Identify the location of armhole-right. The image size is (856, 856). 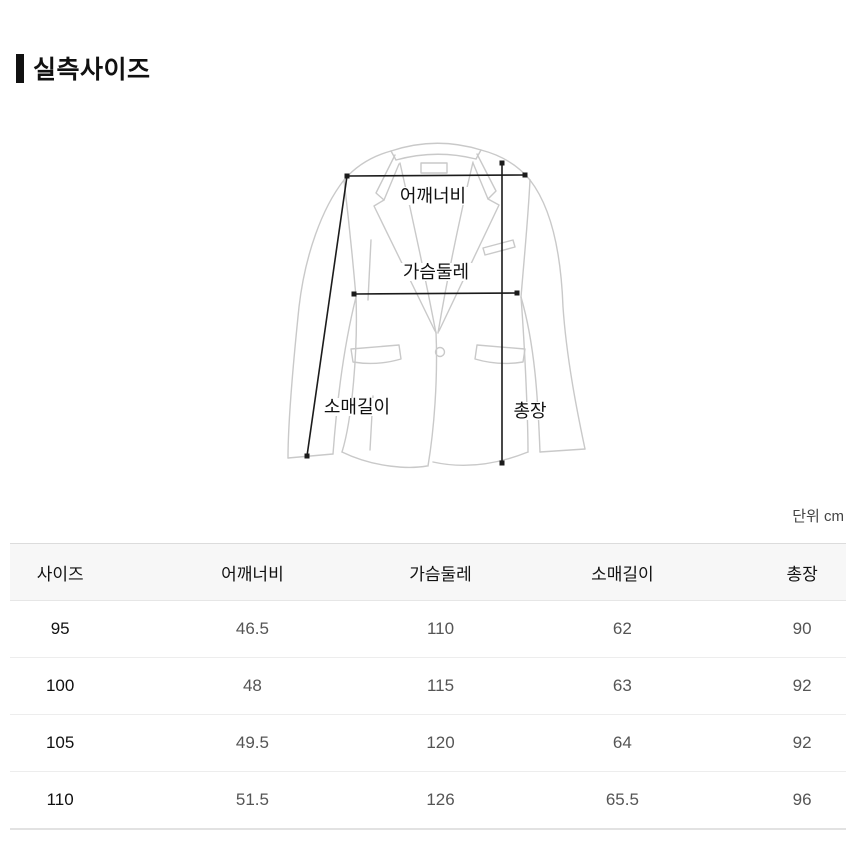
(525, 238).